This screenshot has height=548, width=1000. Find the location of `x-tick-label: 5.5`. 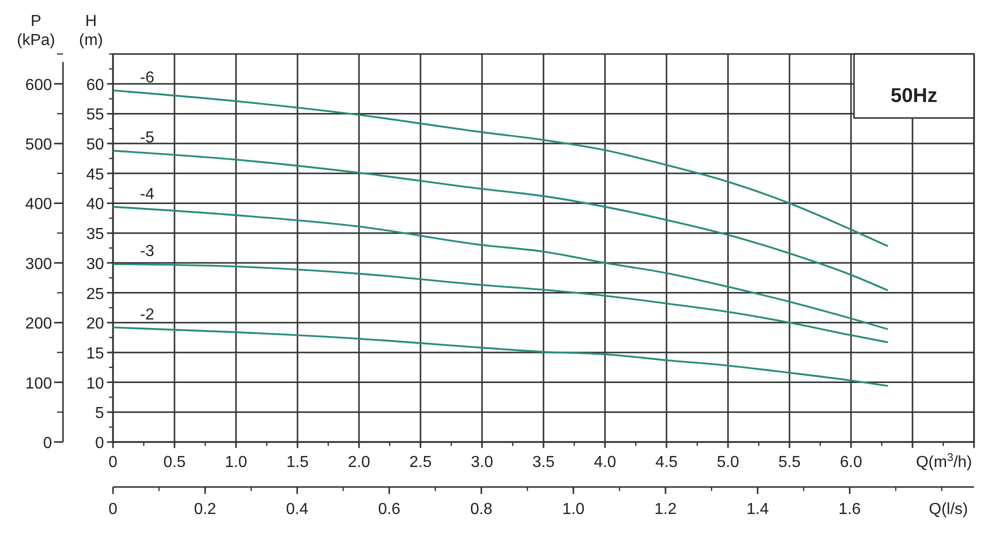

x-tick-label: 5.5 is located at coordinates (789, 462).